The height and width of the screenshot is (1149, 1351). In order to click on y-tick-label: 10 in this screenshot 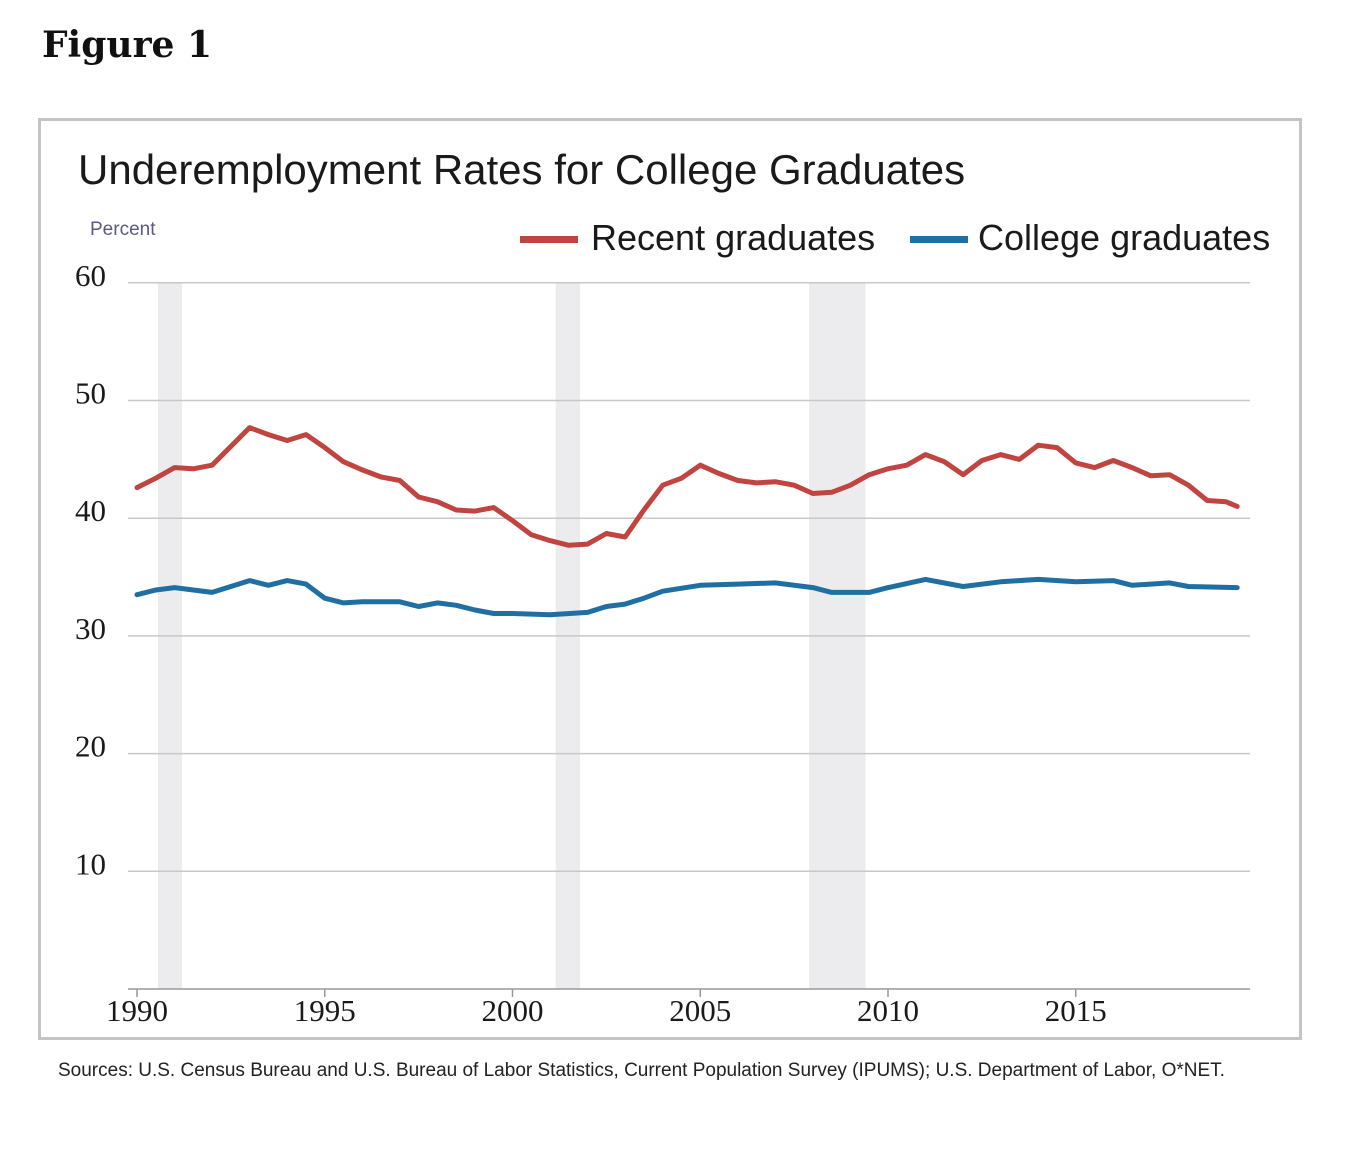, I will do `click(90, 863)`.